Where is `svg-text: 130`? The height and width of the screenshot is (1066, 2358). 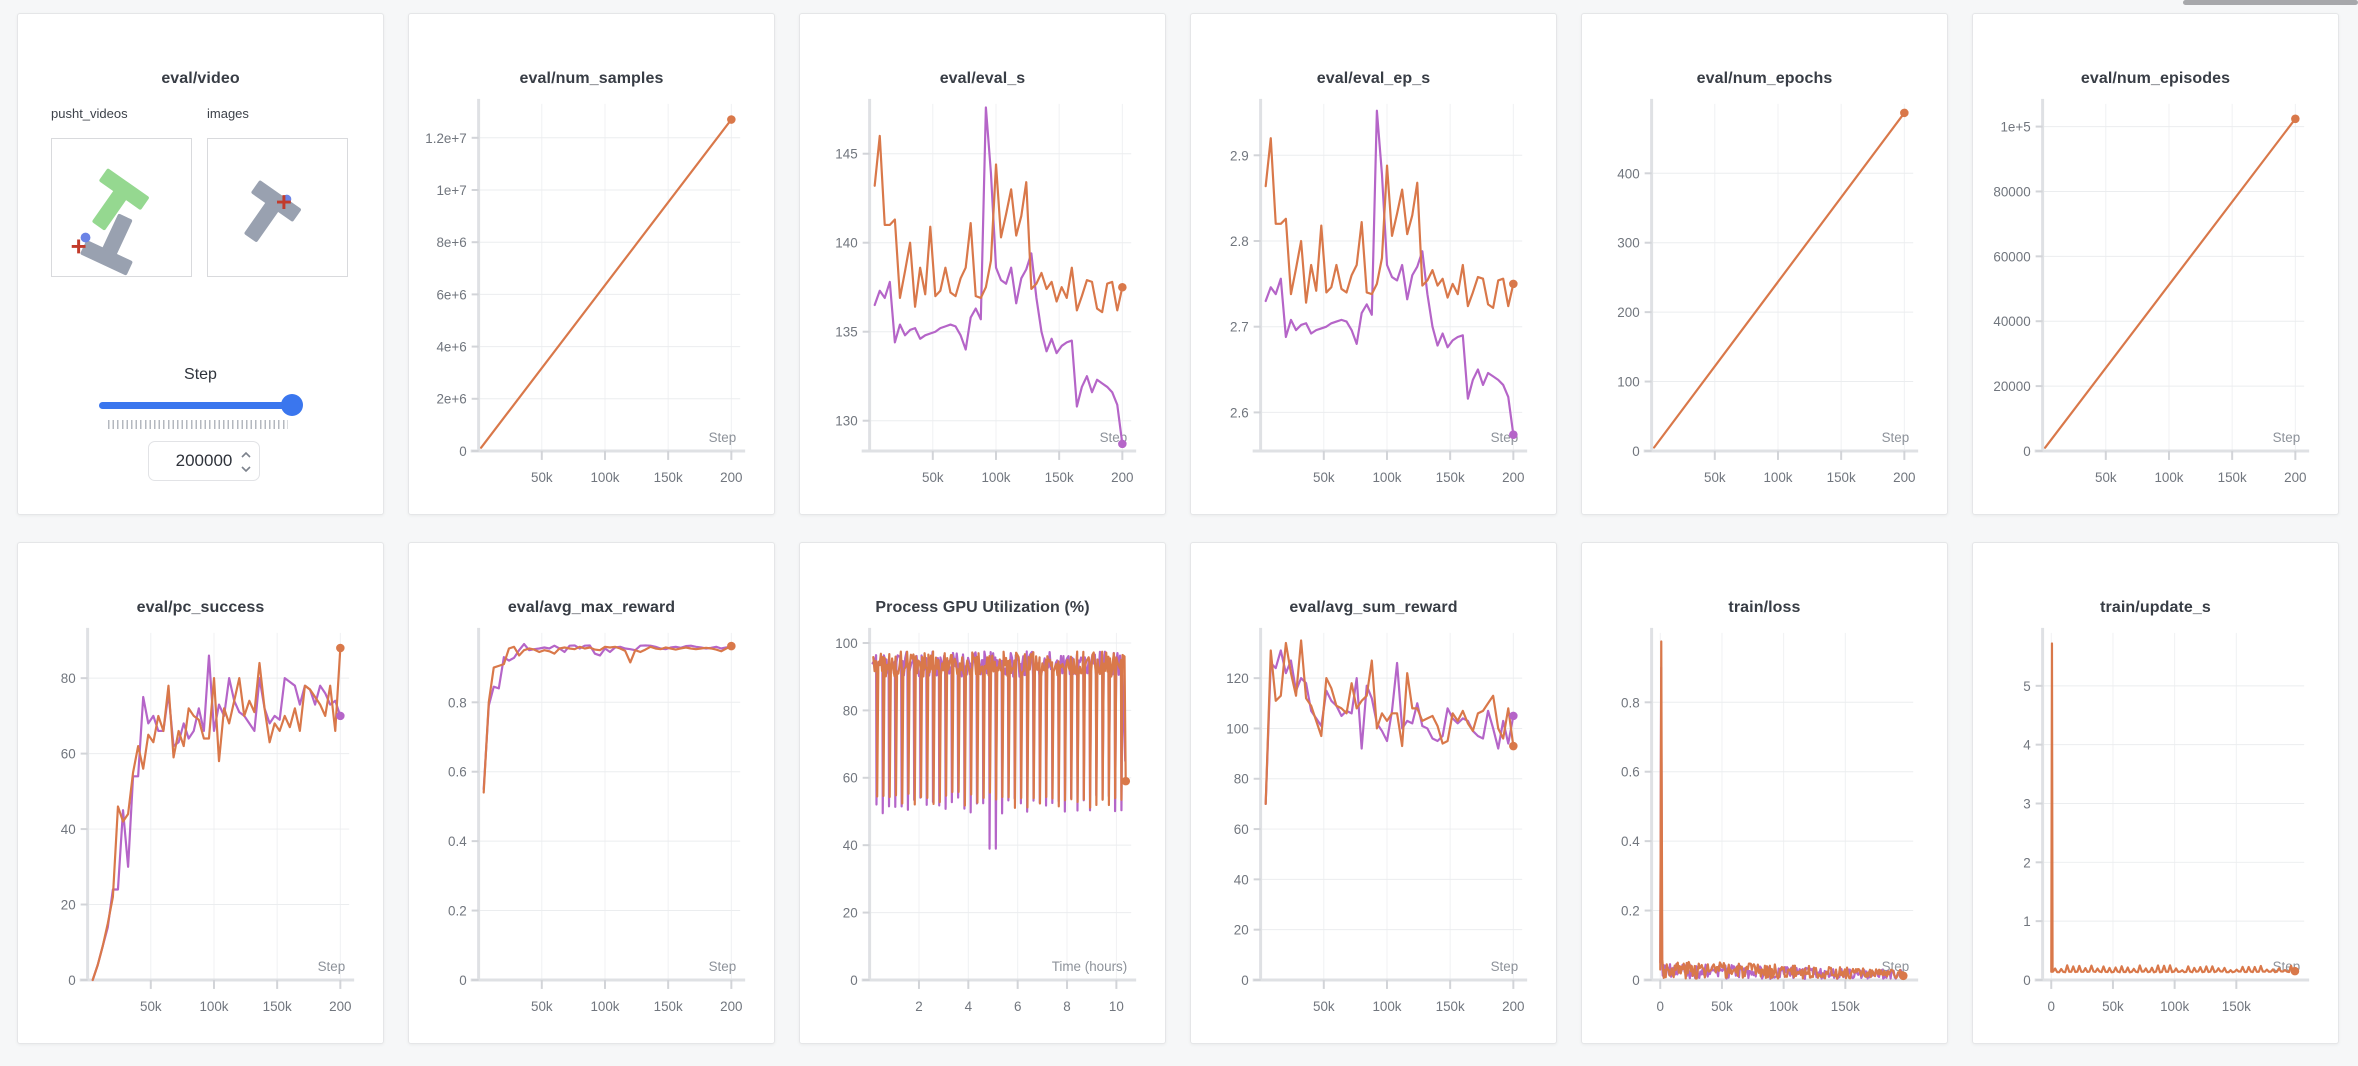 svg-text: 130 is located at coordinates (846, 421).